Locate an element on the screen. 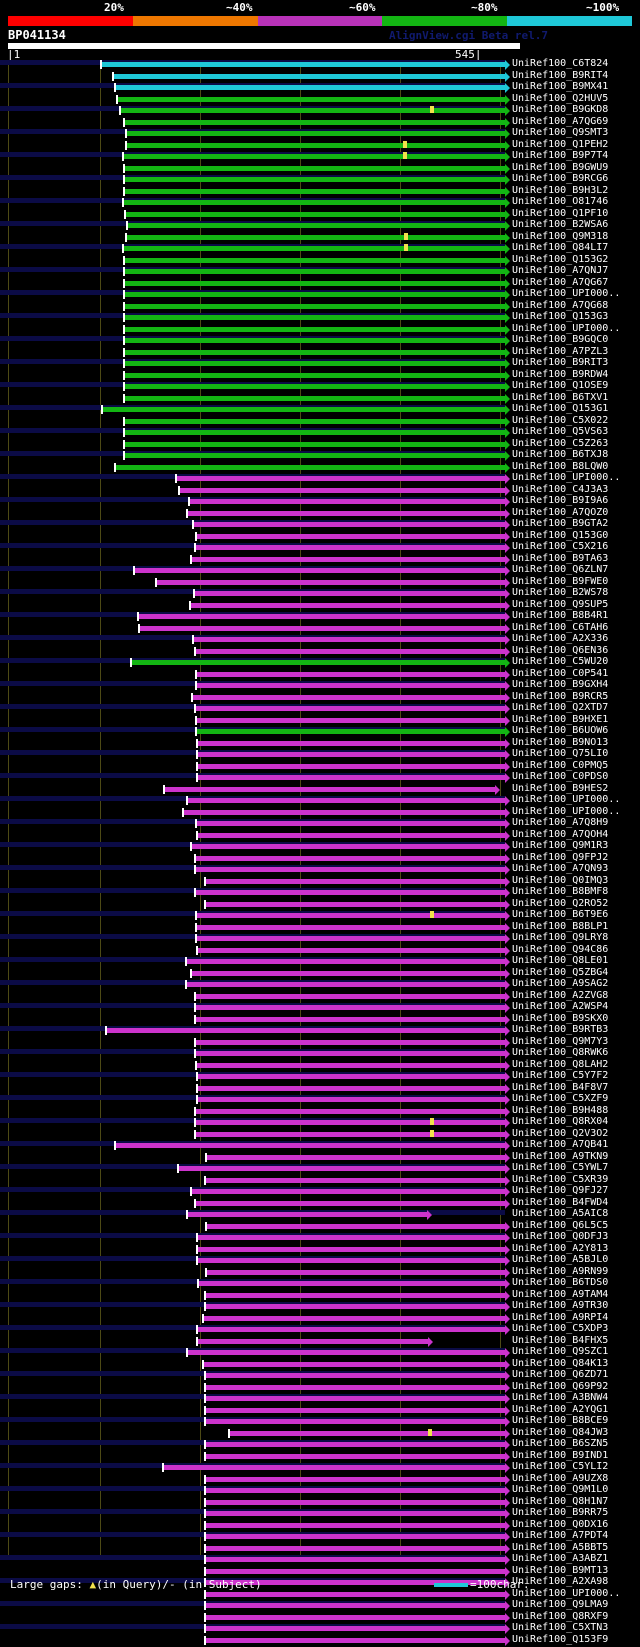 Image resolution: width=640 pixels, height=1647 pixels. hit-label: UniRef100_A2ZVG8 is located at coordinates (560, 995).